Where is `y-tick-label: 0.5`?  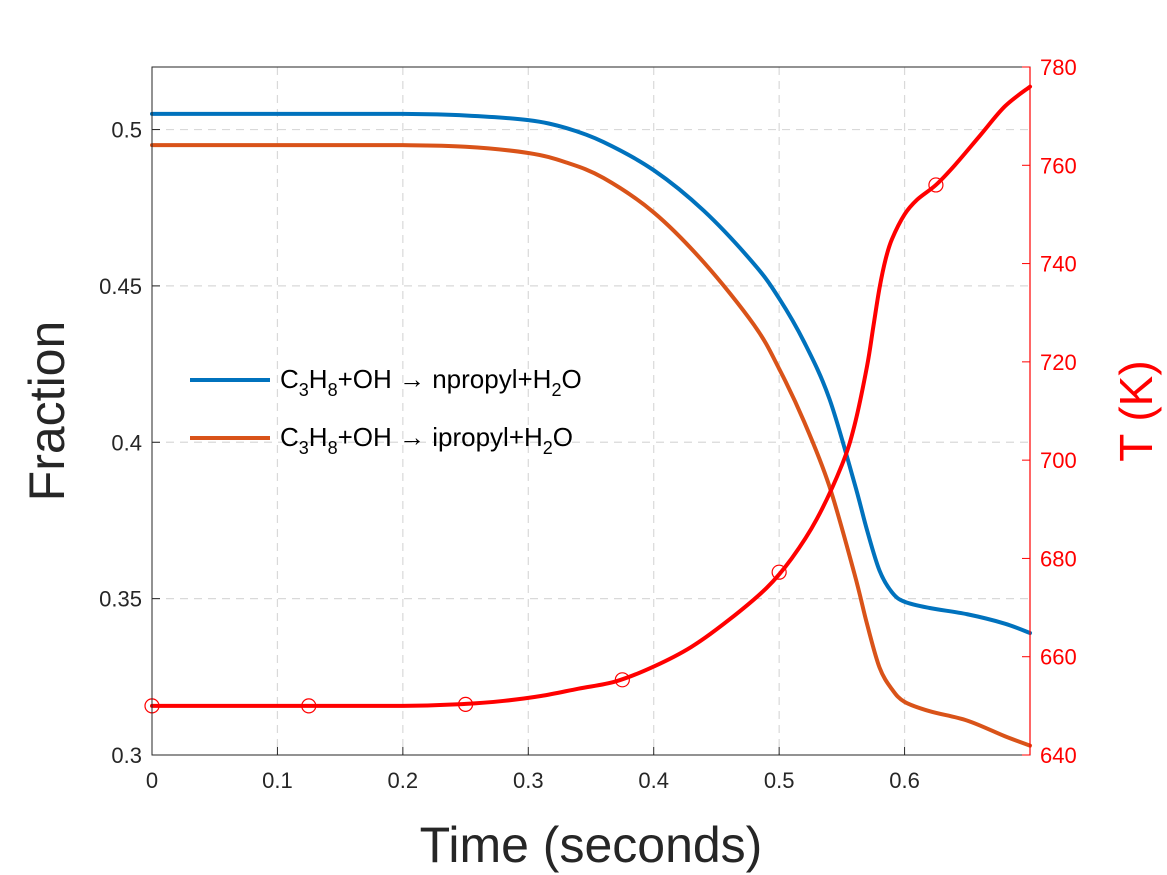
y-tick-label: 0.5 is located at coordinates (126, 130).